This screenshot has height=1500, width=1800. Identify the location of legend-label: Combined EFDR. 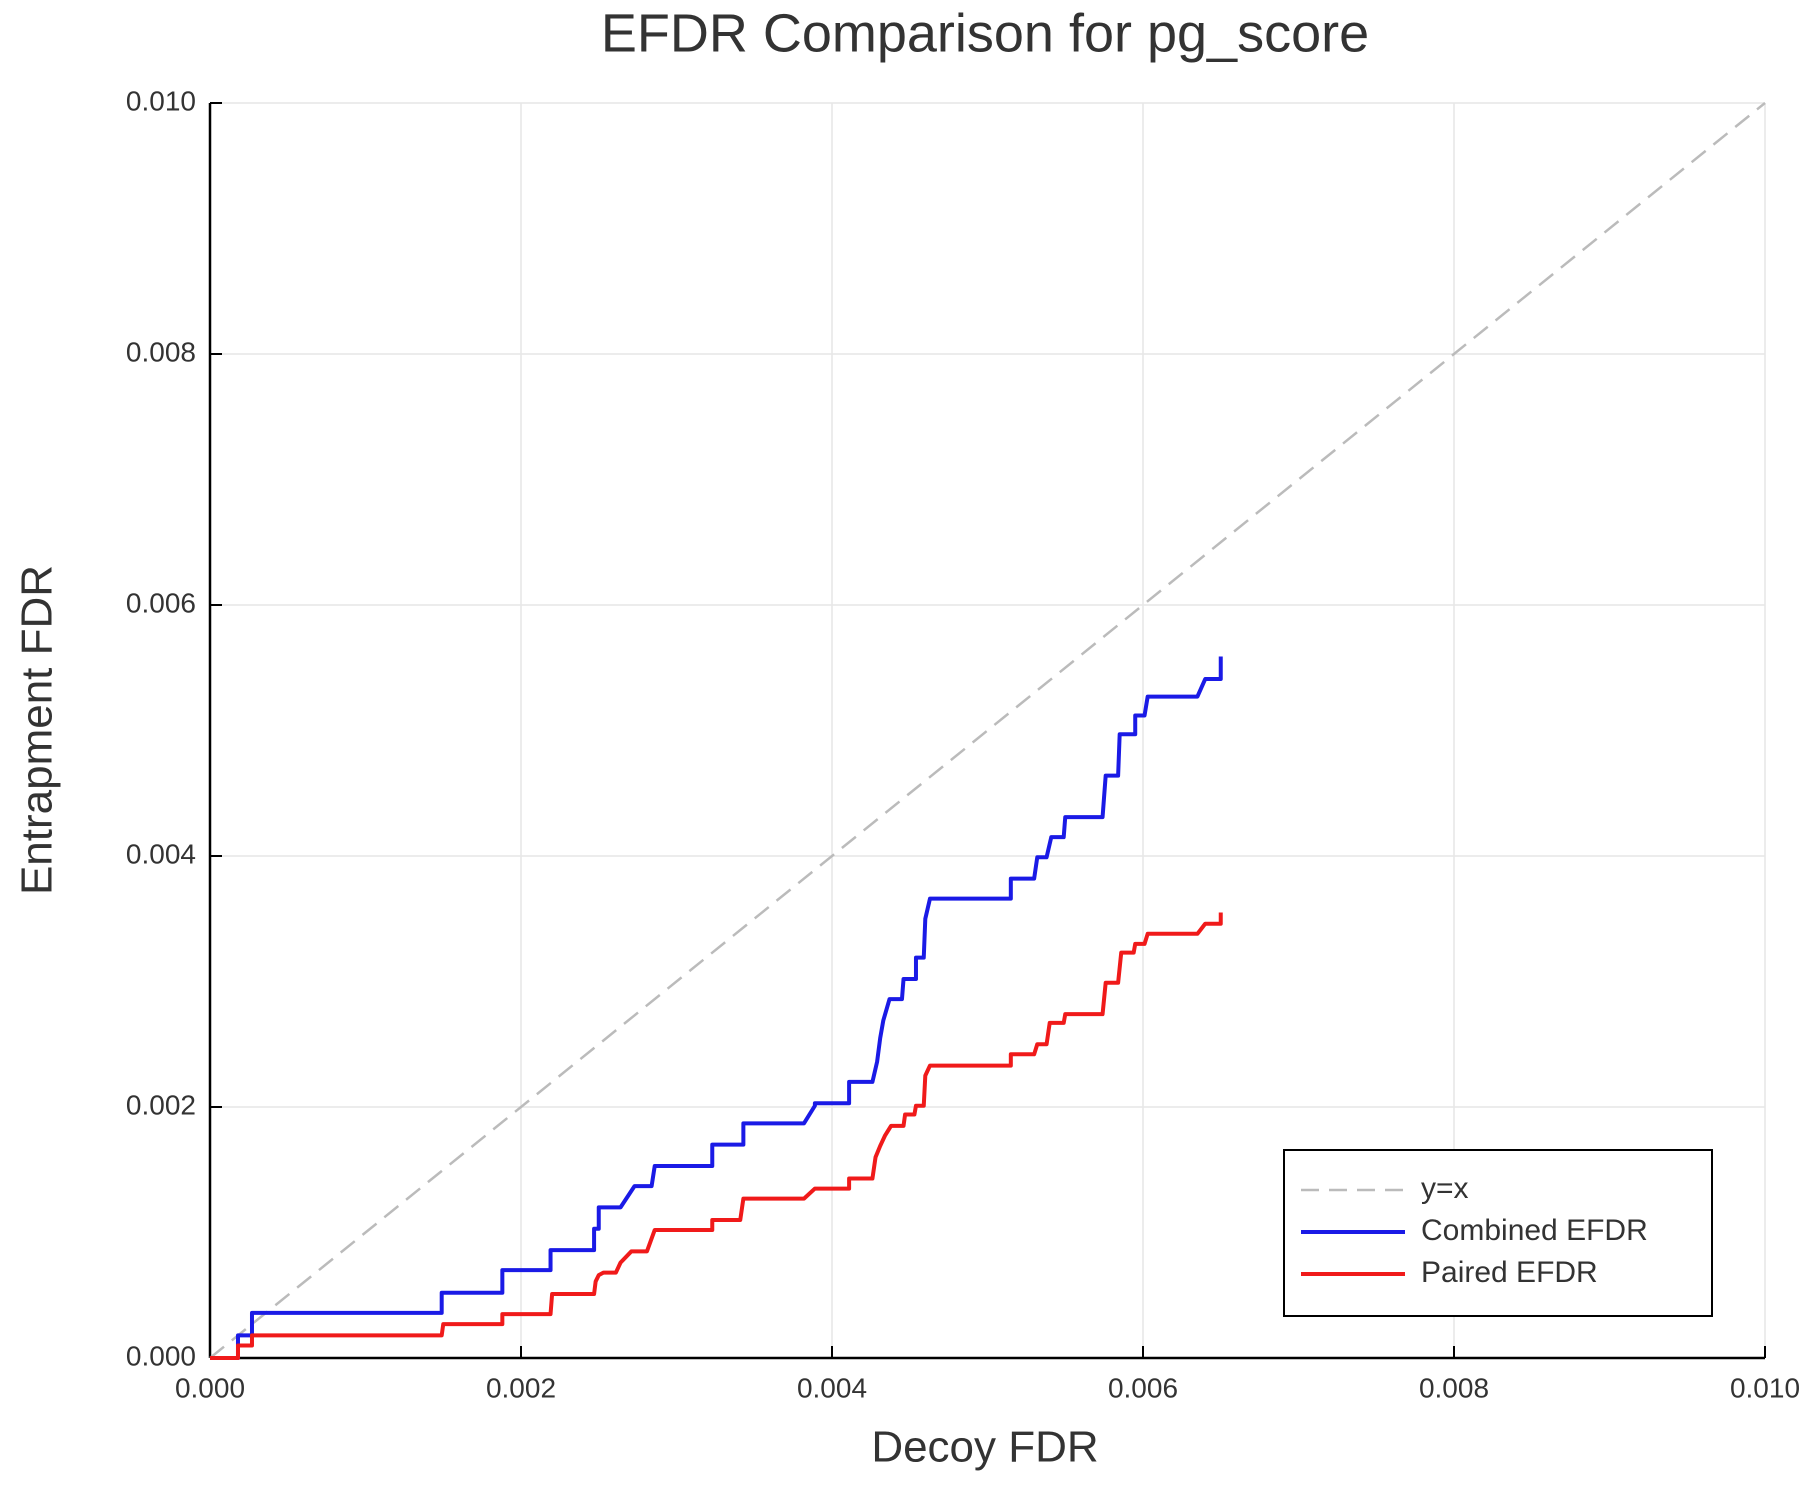
(1534, 1230).